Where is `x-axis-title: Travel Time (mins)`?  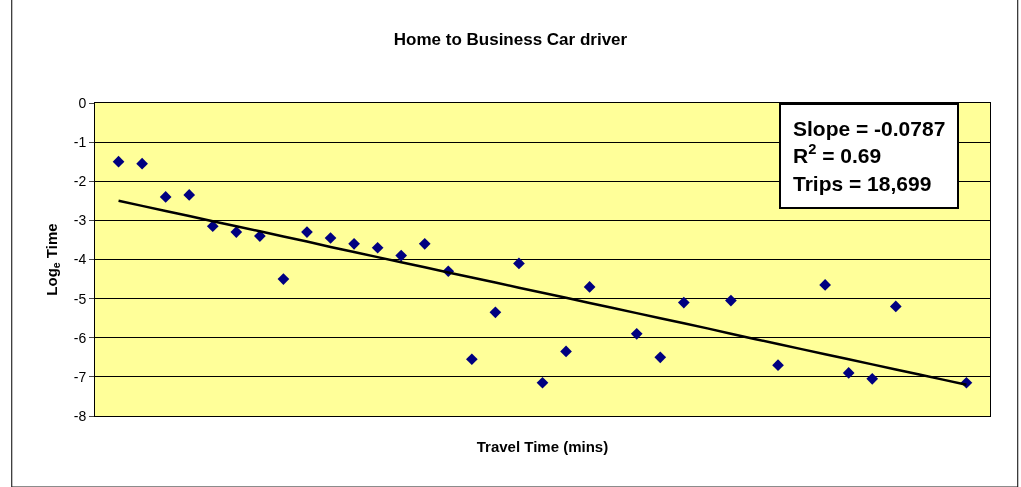 x-axis-title: Travel Time (mins) is located at coordinates (542, 446).